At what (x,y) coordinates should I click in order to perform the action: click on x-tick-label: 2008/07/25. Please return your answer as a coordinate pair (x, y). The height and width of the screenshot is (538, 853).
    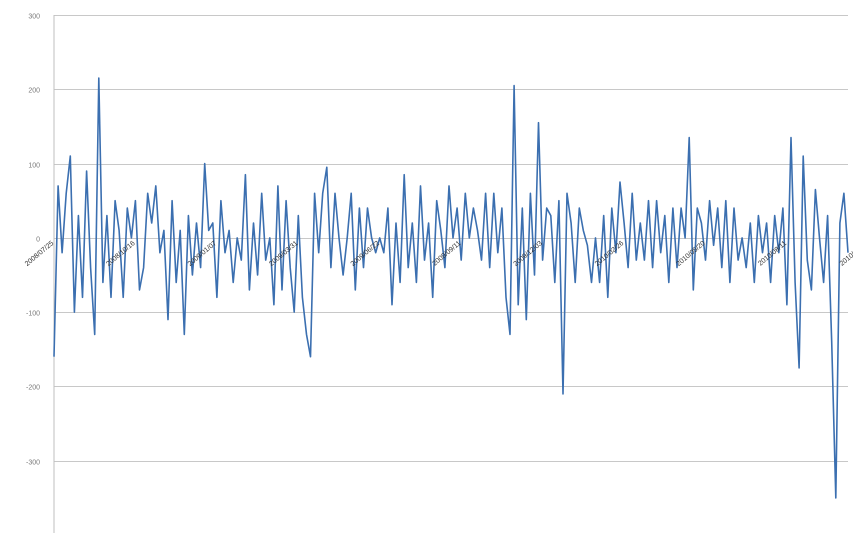
    Looking at the image, I should click on (39, 254).